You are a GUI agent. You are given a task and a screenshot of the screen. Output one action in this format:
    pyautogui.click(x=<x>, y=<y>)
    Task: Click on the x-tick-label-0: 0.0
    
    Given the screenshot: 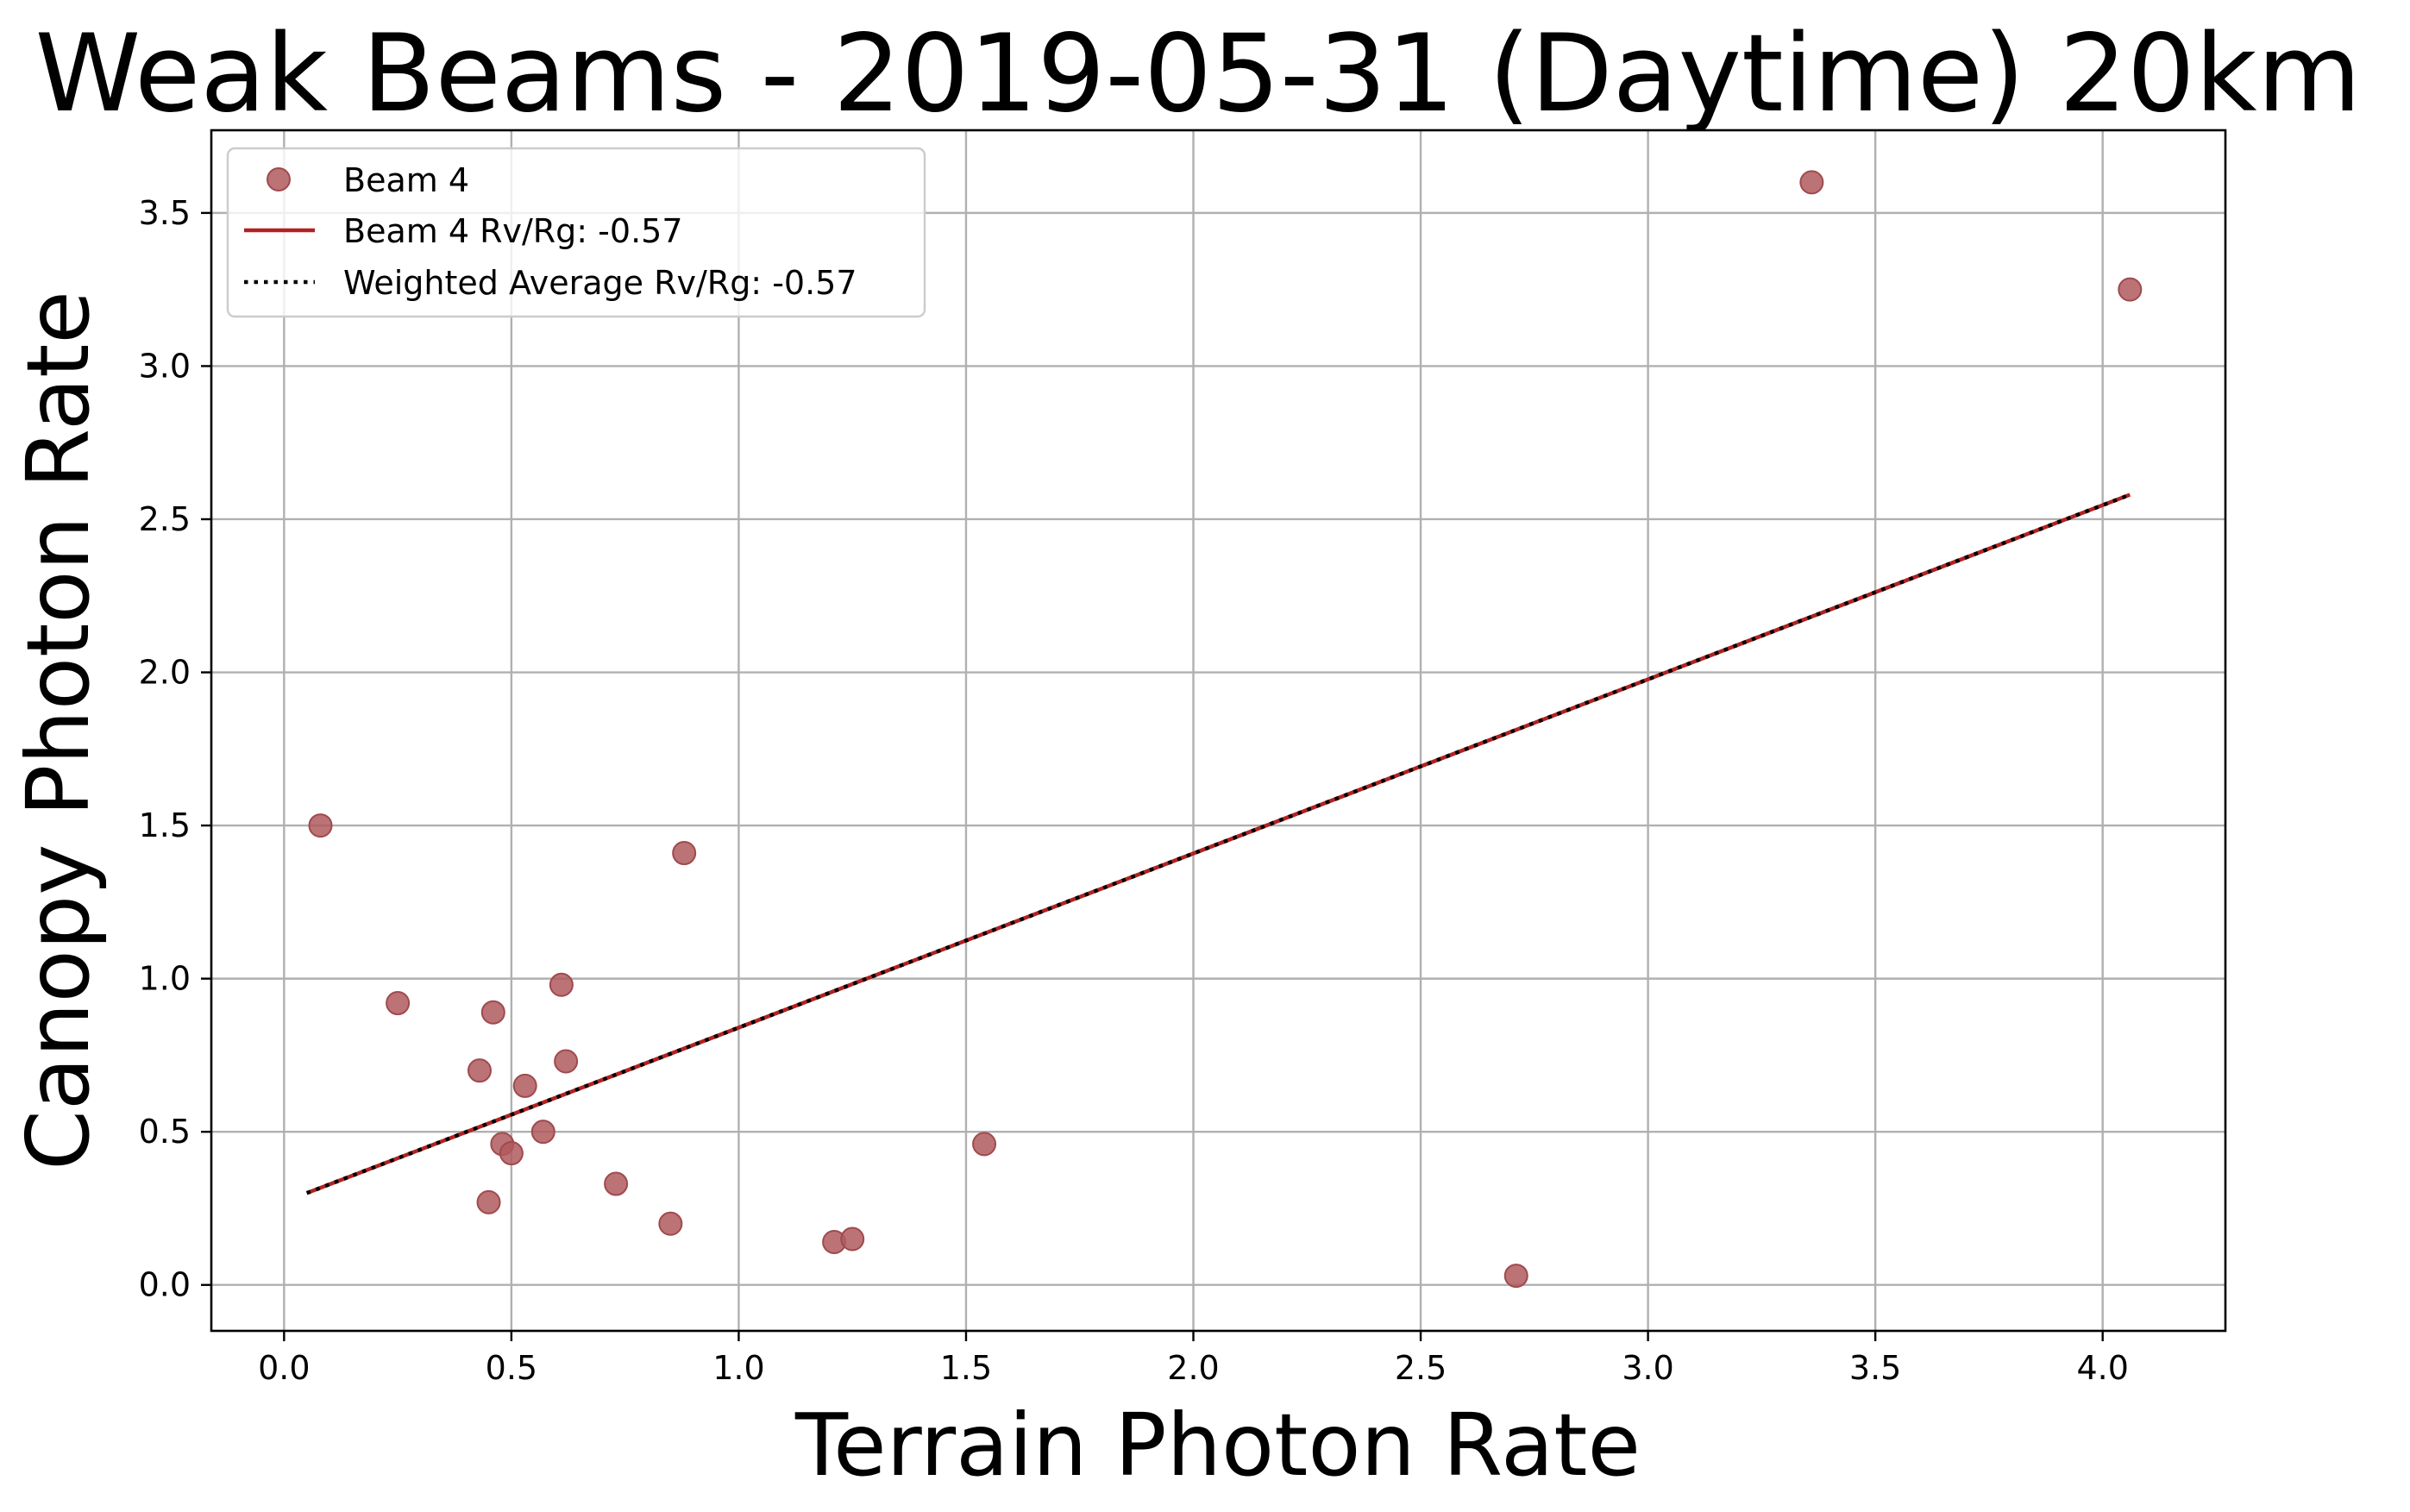 What is the action you would take?
    pyautogui.click(x=284, y=1368)
    